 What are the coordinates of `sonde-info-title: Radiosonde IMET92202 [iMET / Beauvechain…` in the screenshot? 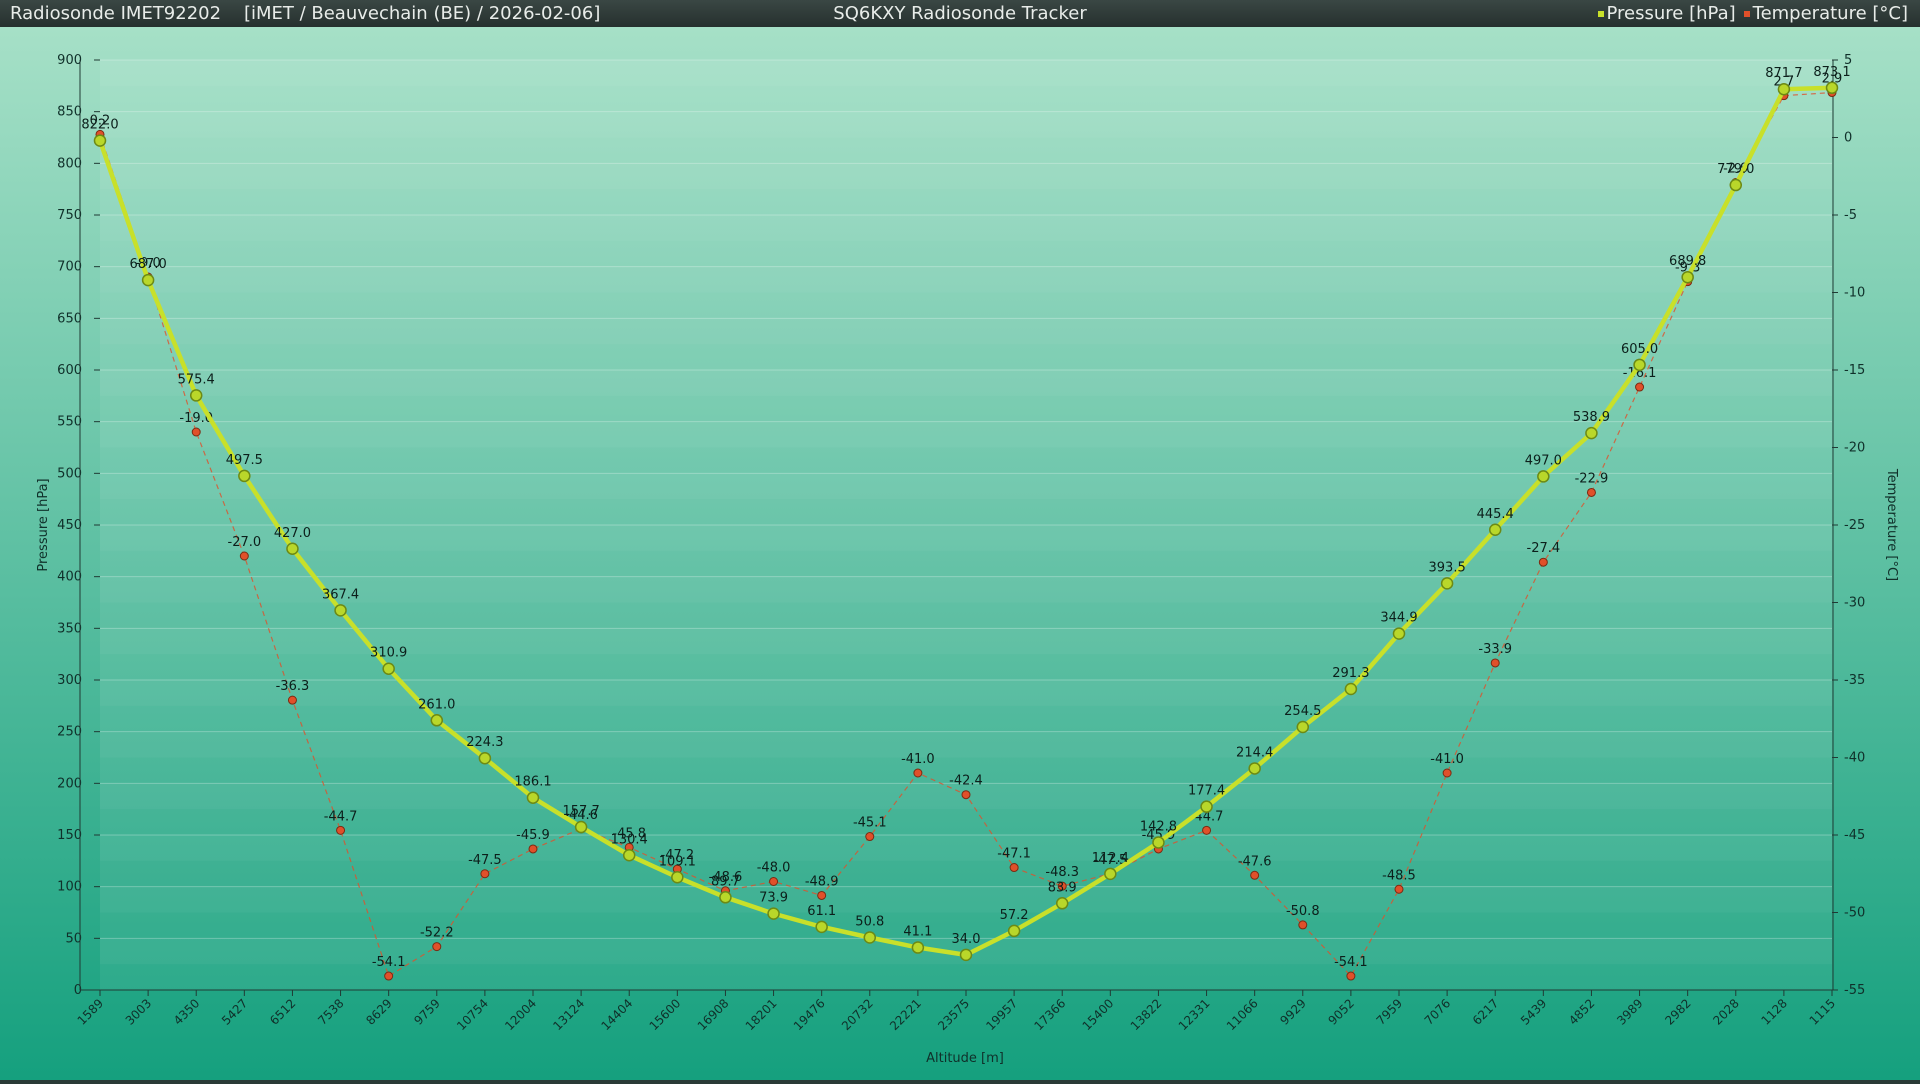 It's located at (305, 13).